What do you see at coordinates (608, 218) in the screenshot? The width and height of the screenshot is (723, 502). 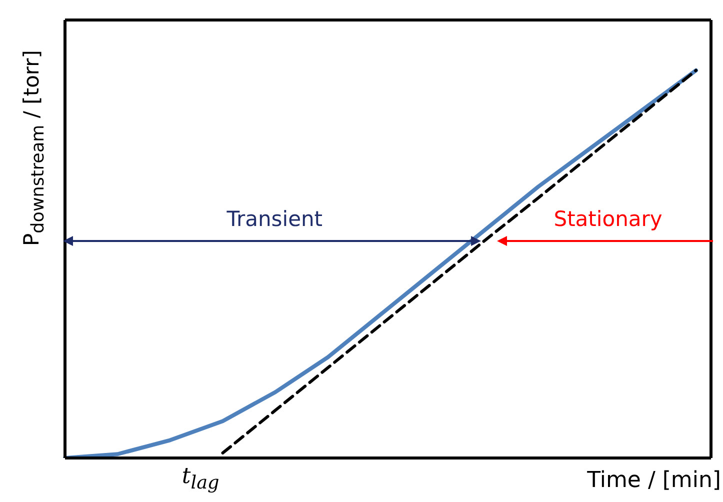 I see `annotation: Stationary` at bounding box center [608, 218].